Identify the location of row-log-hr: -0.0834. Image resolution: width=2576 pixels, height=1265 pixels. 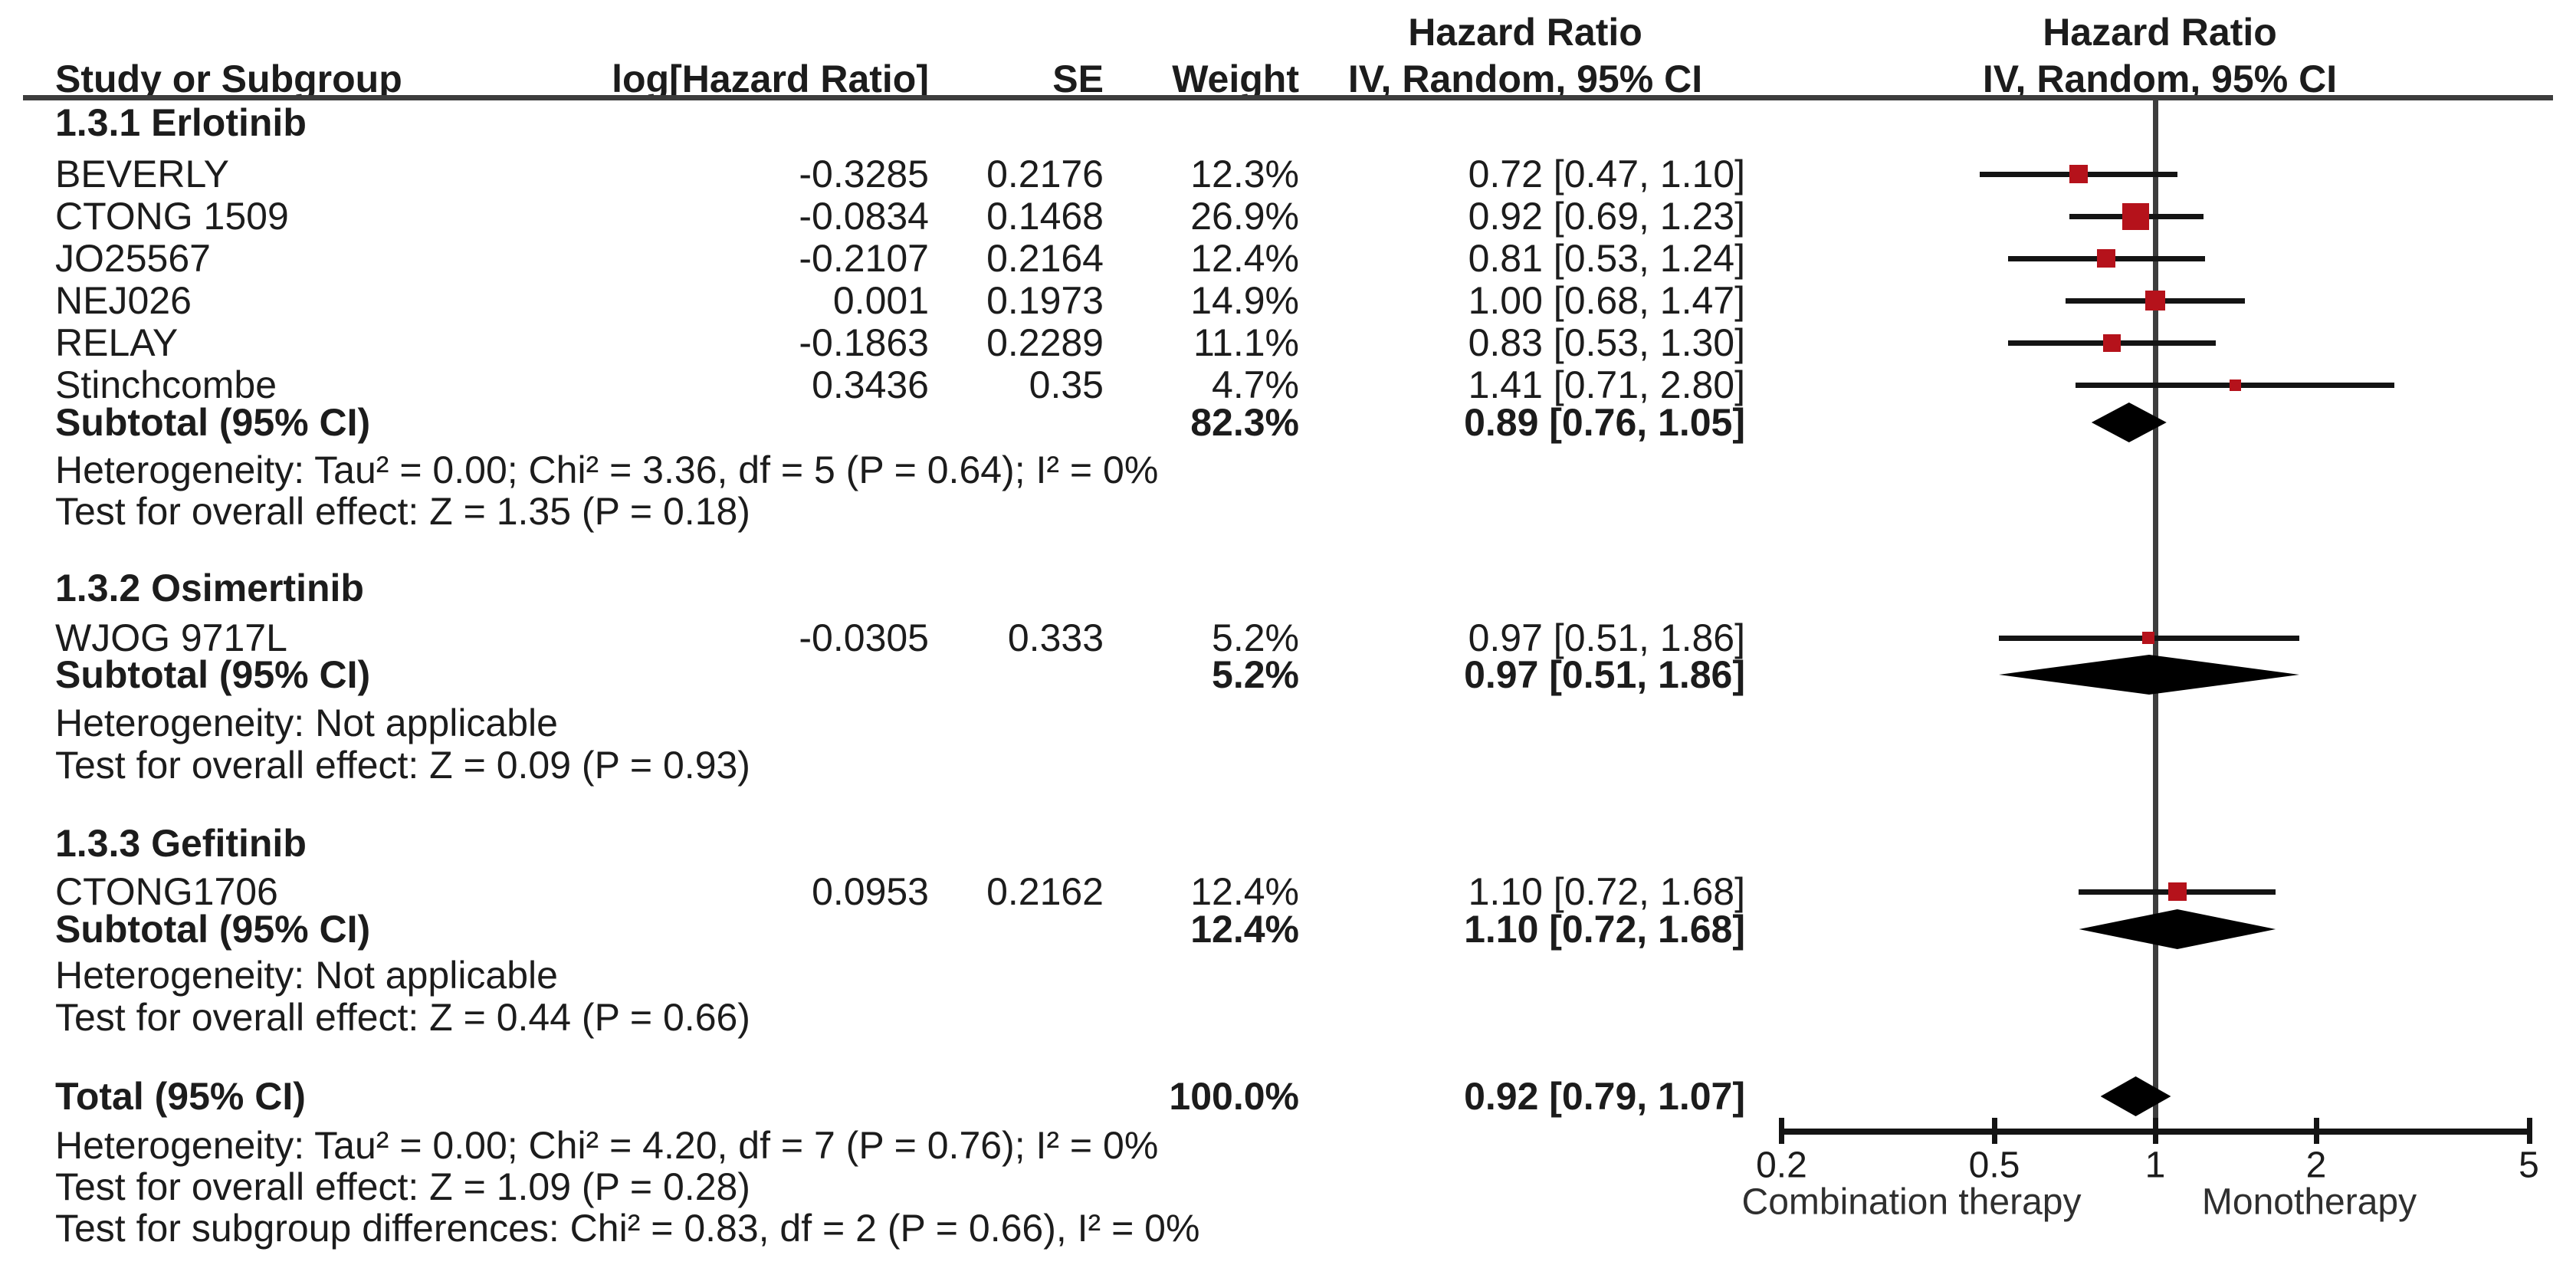
(864, 216).